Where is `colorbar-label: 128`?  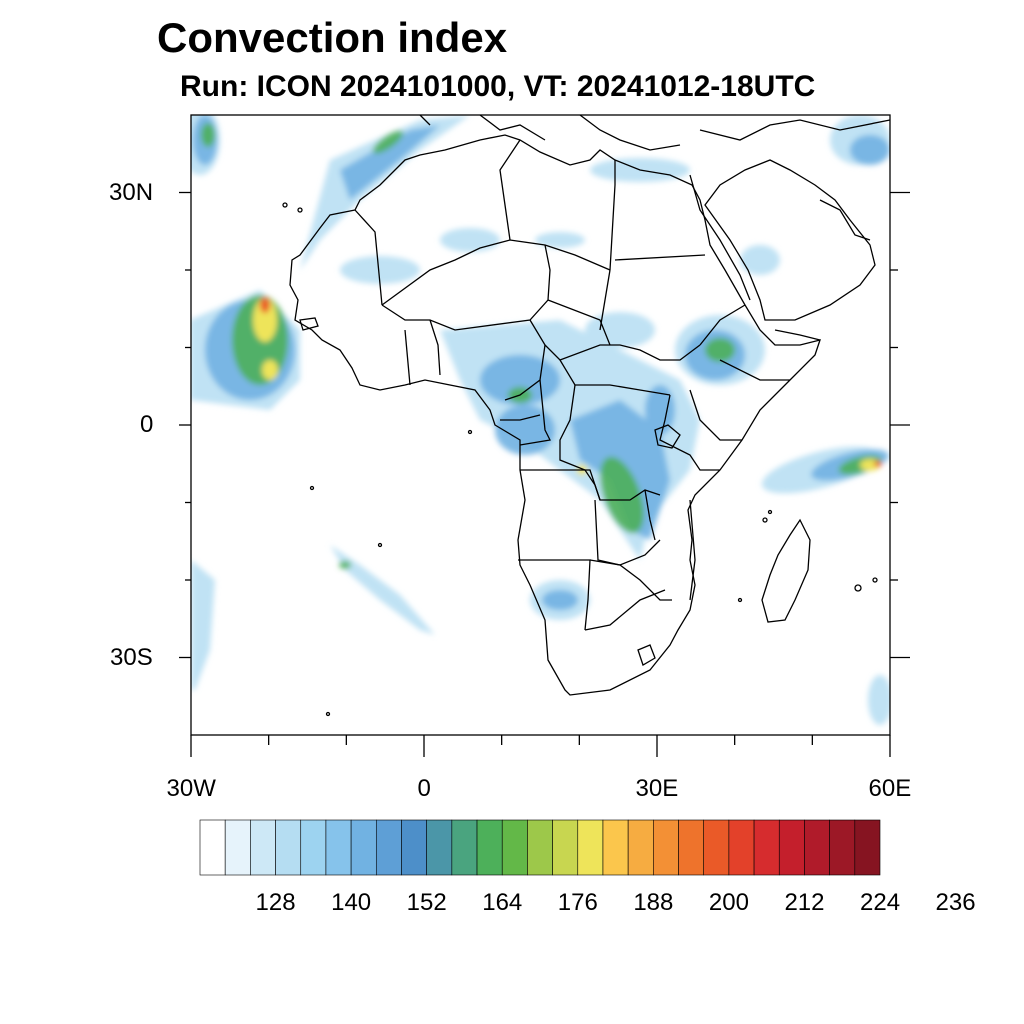
colorbar-label: 128 is located at coordinates (275, 902).